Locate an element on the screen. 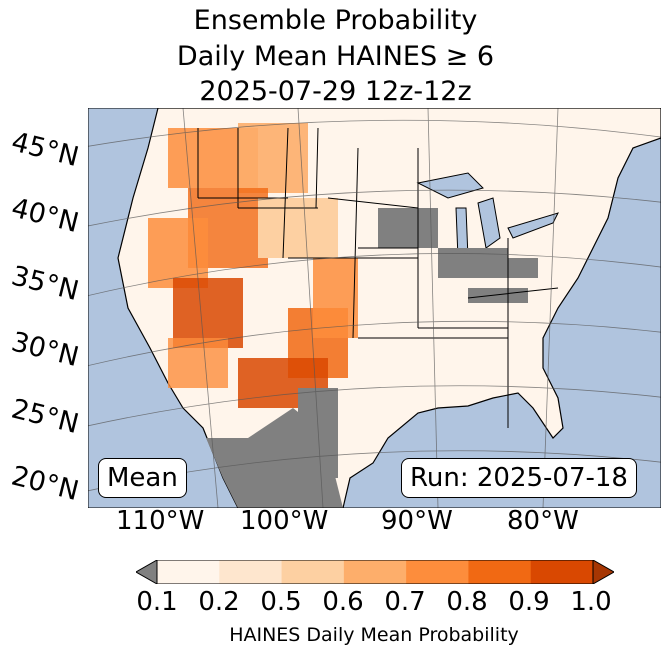  title-line-3: 2025-07-29 12z-12z is located at coordinates (335, 91).